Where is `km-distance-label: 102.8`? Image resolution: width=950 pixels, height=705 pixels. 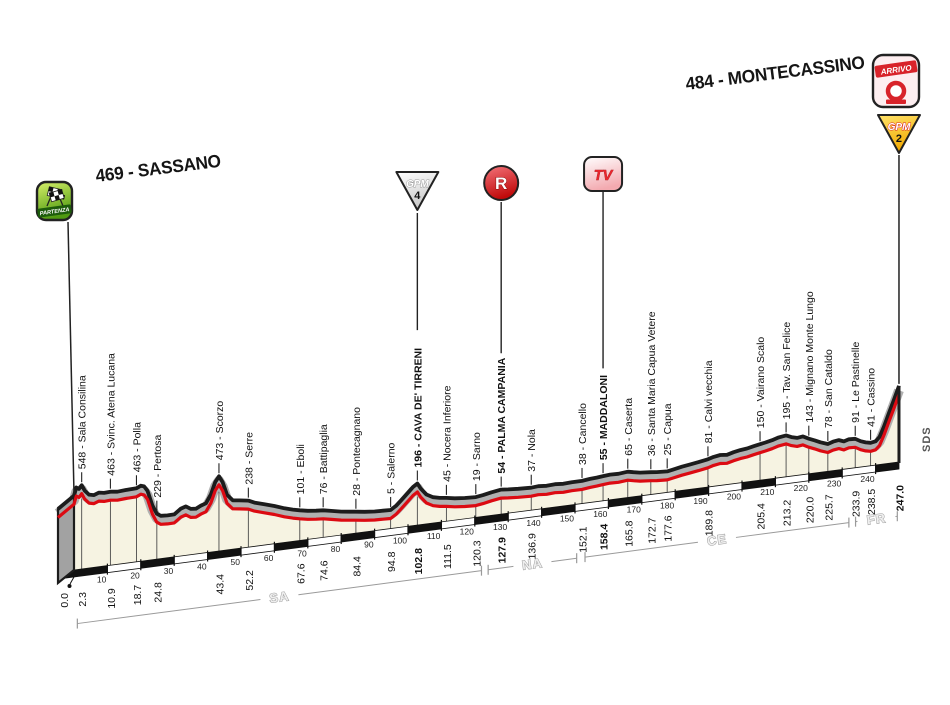 km-distance-label: 102.8 is located at coordinates (419, 561).